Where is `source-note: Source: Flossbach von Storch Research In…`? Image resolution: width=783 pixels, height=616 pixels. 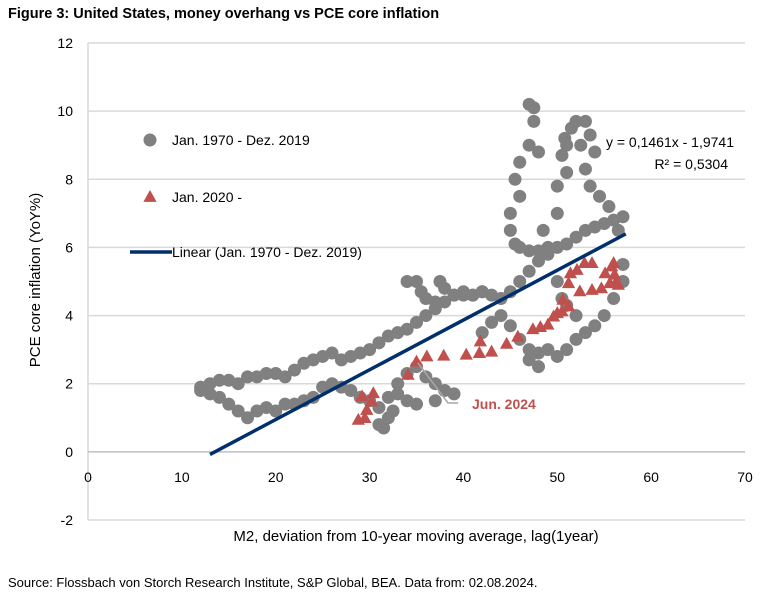 source-note: Source: Flossbach von Storch Research In… is located at coordinates (273, 582).